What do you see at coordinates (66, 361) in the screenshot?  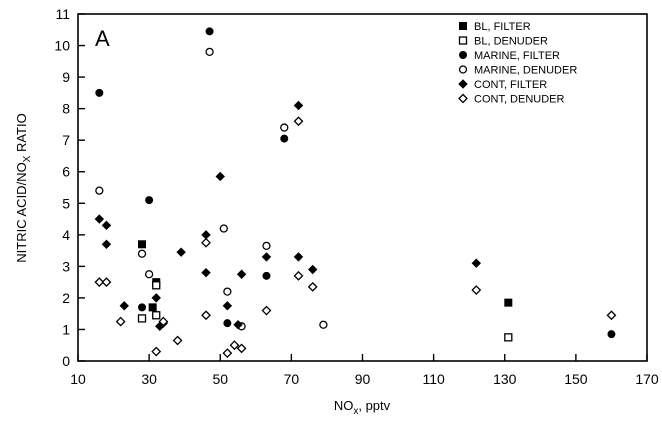 I see `y-tick-label: 0` at bounding box center [66, 361].